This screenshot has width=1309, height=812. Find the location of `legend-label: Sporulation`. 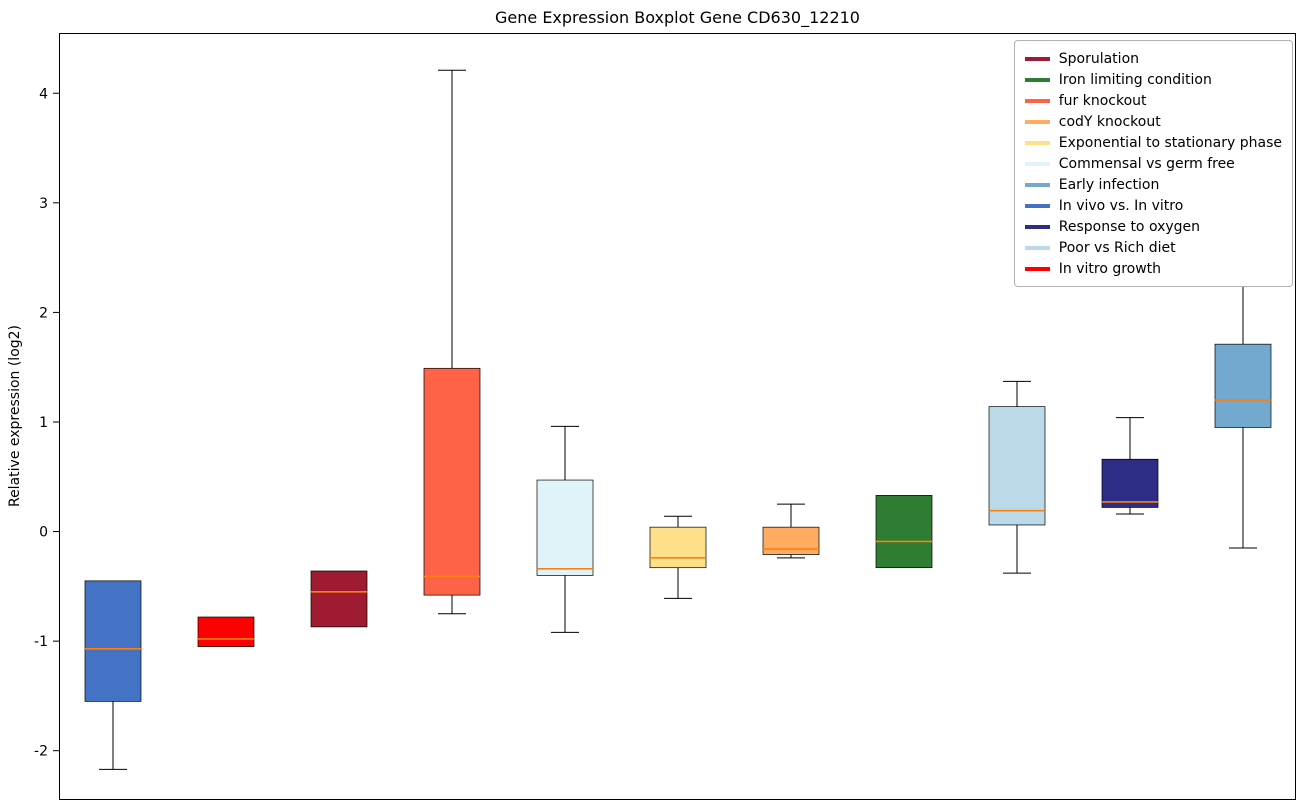

legend-label: Sporulation is located at coordinates (1099, 58).